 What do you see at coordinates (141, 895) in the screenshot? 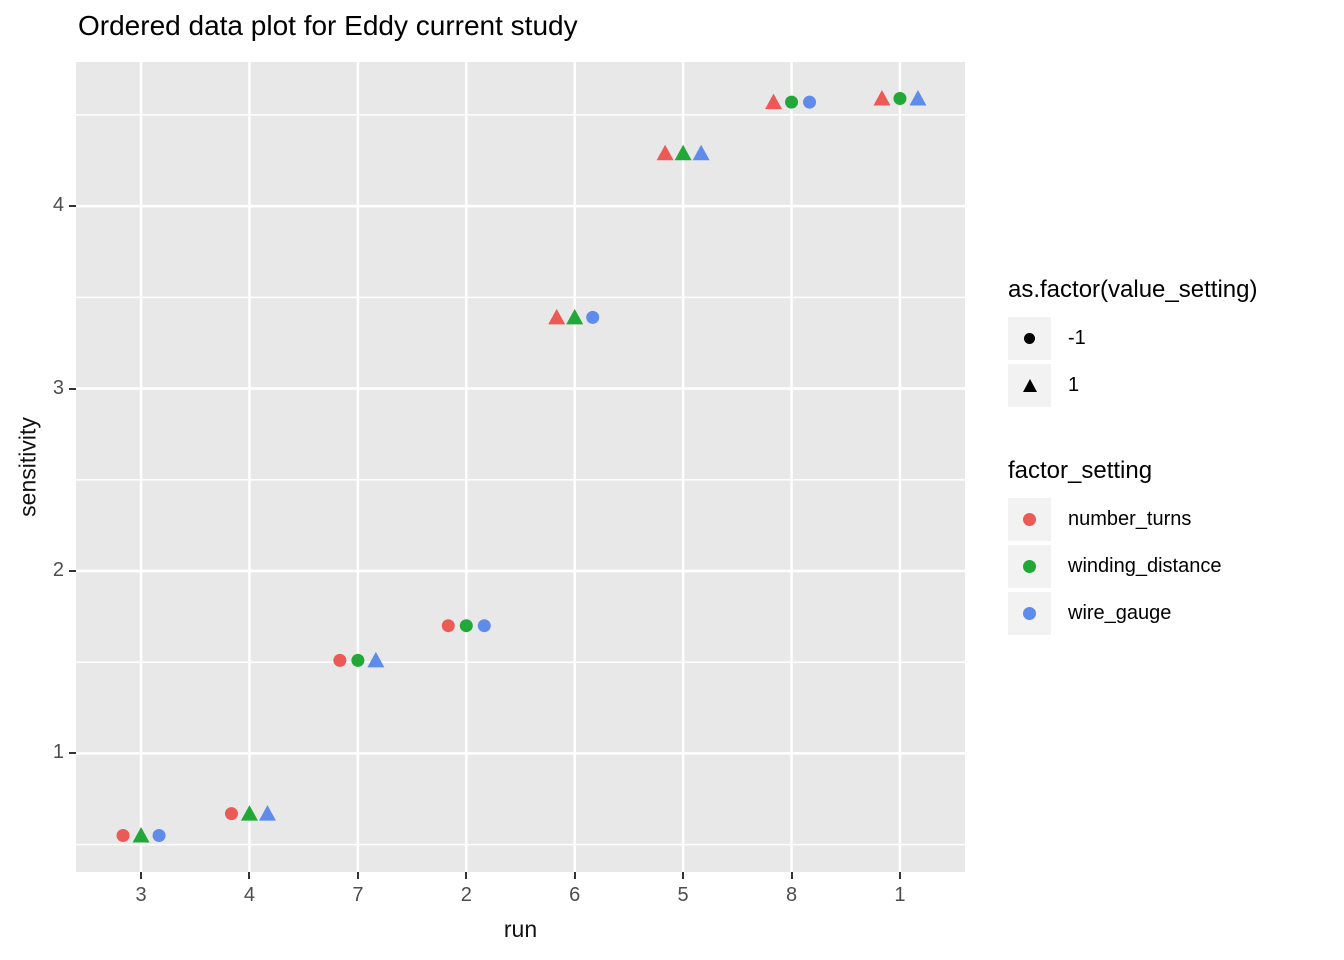
I see `x-tick-label: 3` at bounding box center [141, 895].